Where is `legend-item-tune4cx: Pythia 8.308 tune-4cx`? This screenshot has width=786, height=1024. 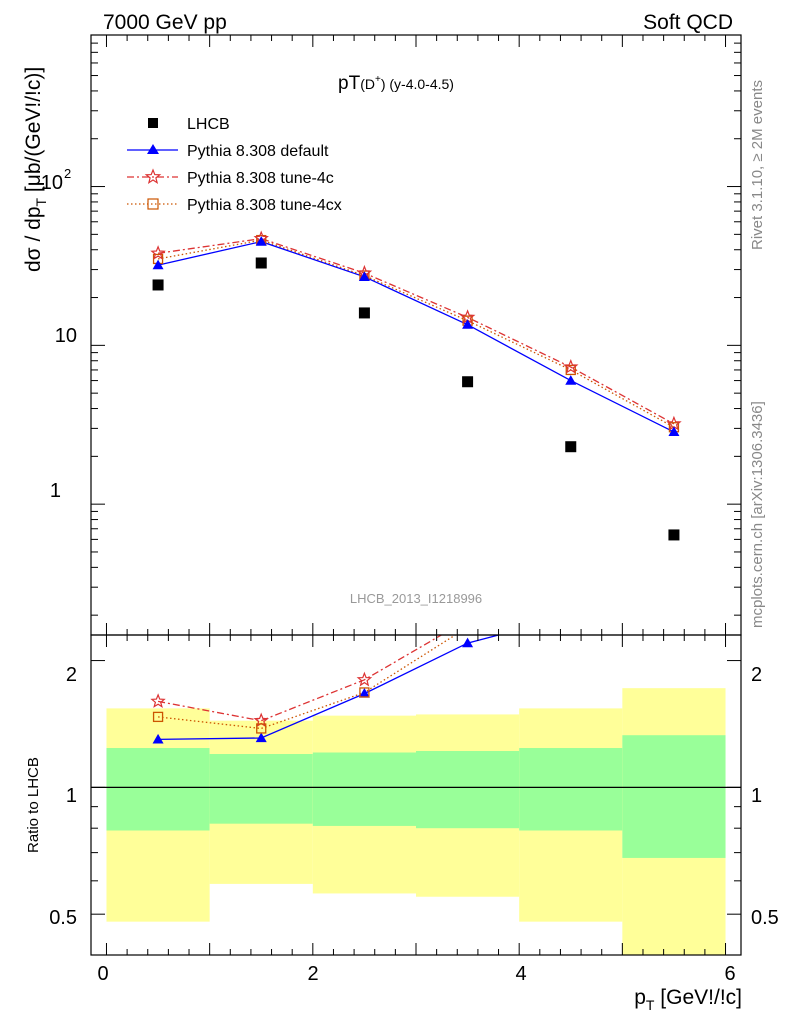 legend-item-tune4cx: Pythia 8.308 tune-4cx is located at coordinates (234, 205).